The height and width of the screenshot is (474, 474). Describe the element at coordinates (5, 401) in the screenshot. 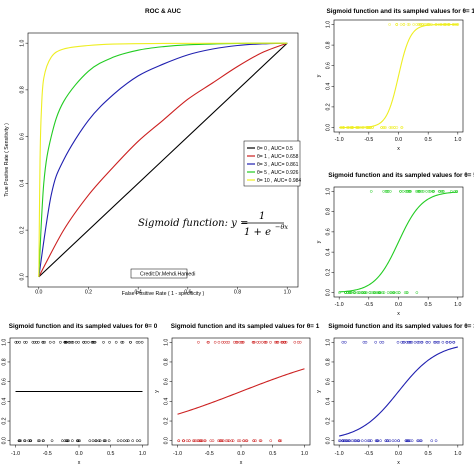

I see `y-tick-label: 0.4` at that location.